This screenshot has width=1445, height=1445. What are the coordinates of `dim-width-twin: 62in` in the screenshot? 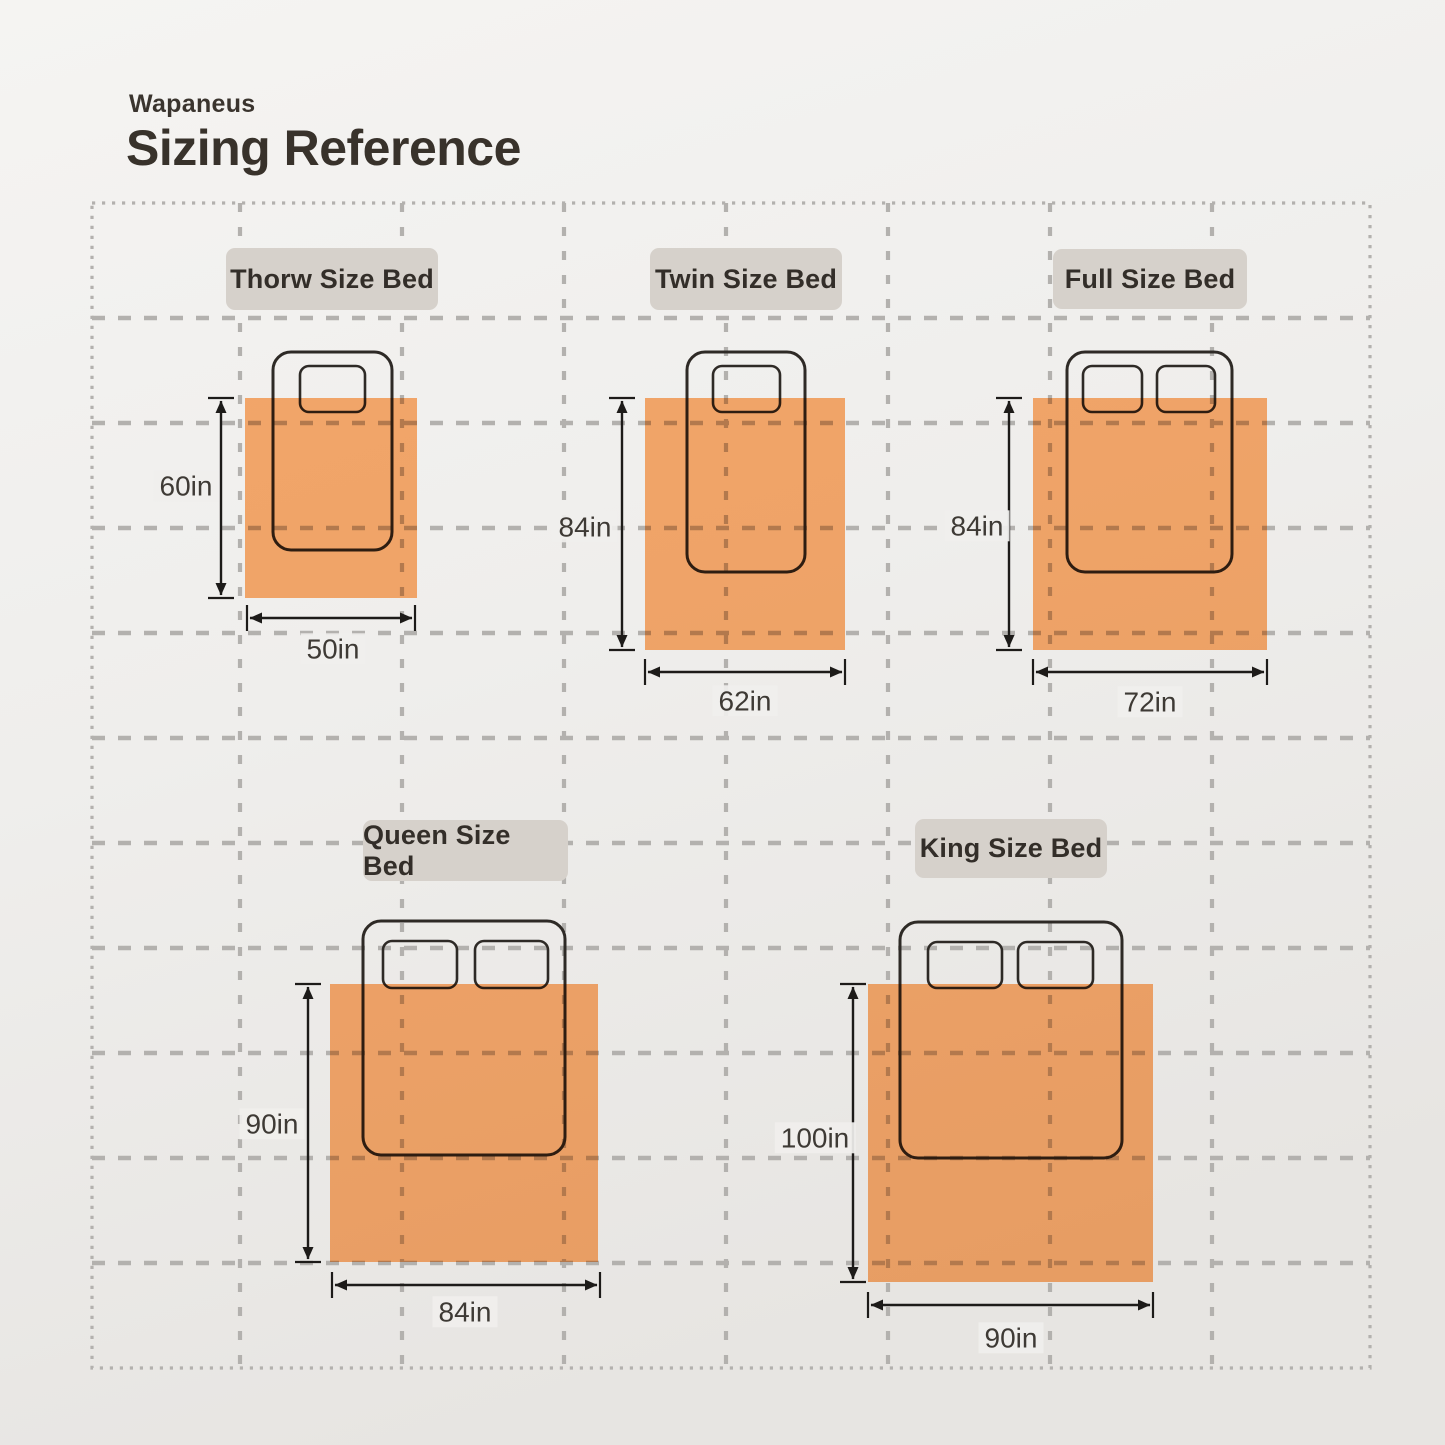 It's located at (745, 701).